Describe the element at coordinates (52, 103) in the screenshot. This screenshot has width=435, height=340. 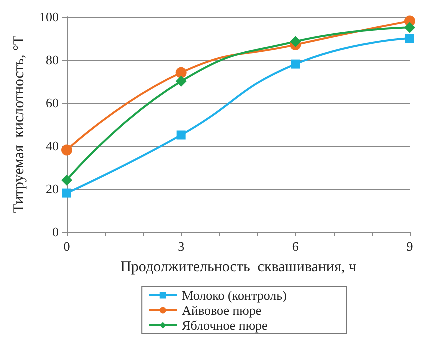
I see `y-tick-label: 60` at that location.